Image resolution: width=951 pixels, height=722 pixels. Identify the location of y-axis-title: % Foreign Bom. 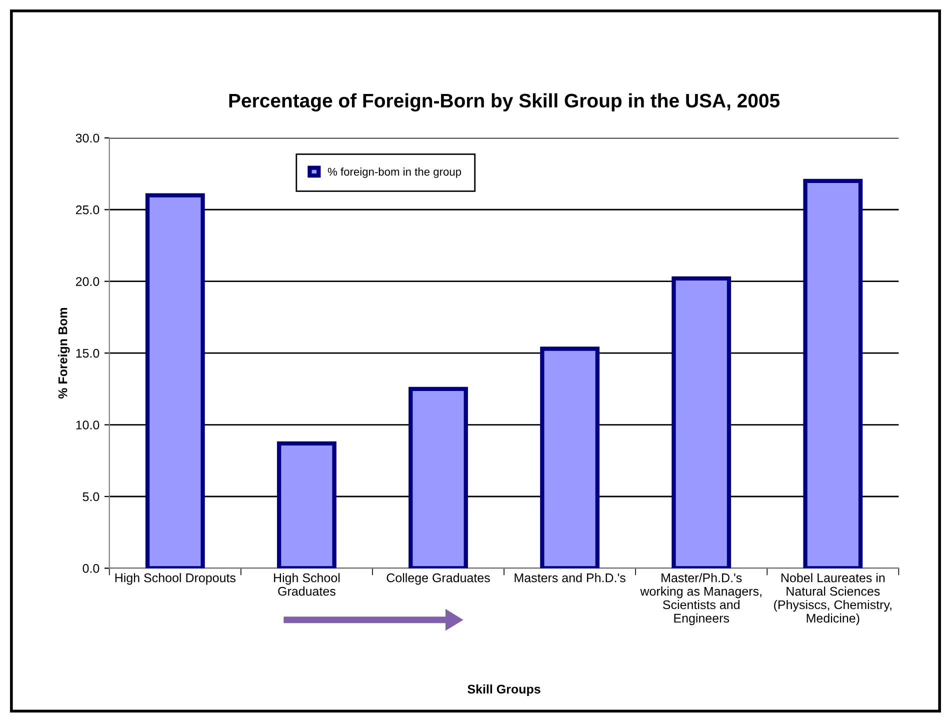
(64, 353).